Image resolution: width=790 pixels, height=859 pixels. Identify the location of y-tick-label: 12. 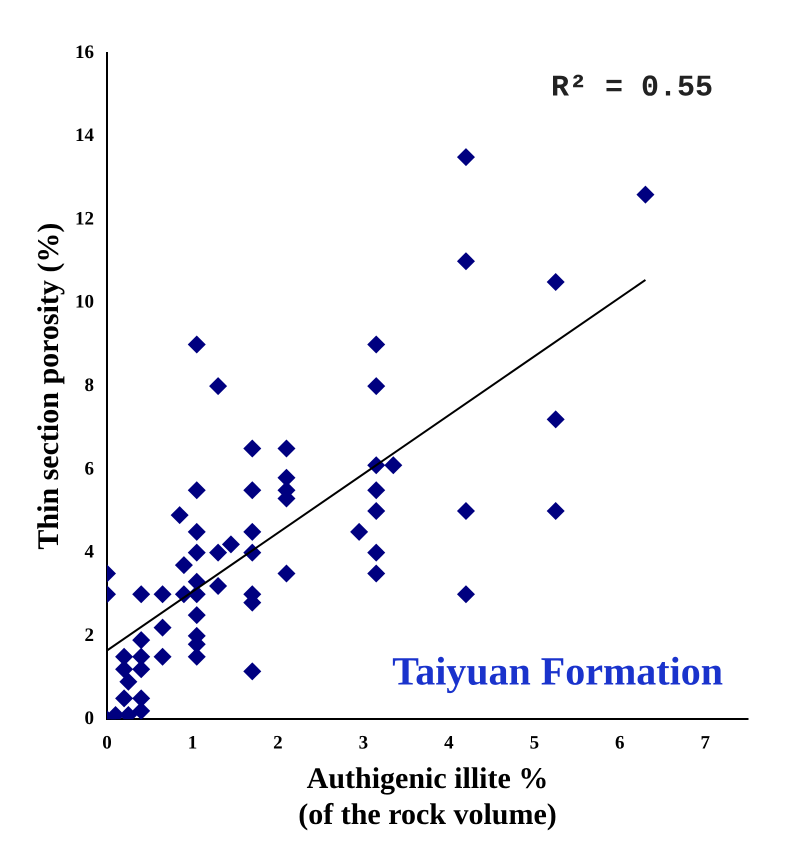
(84, 219).